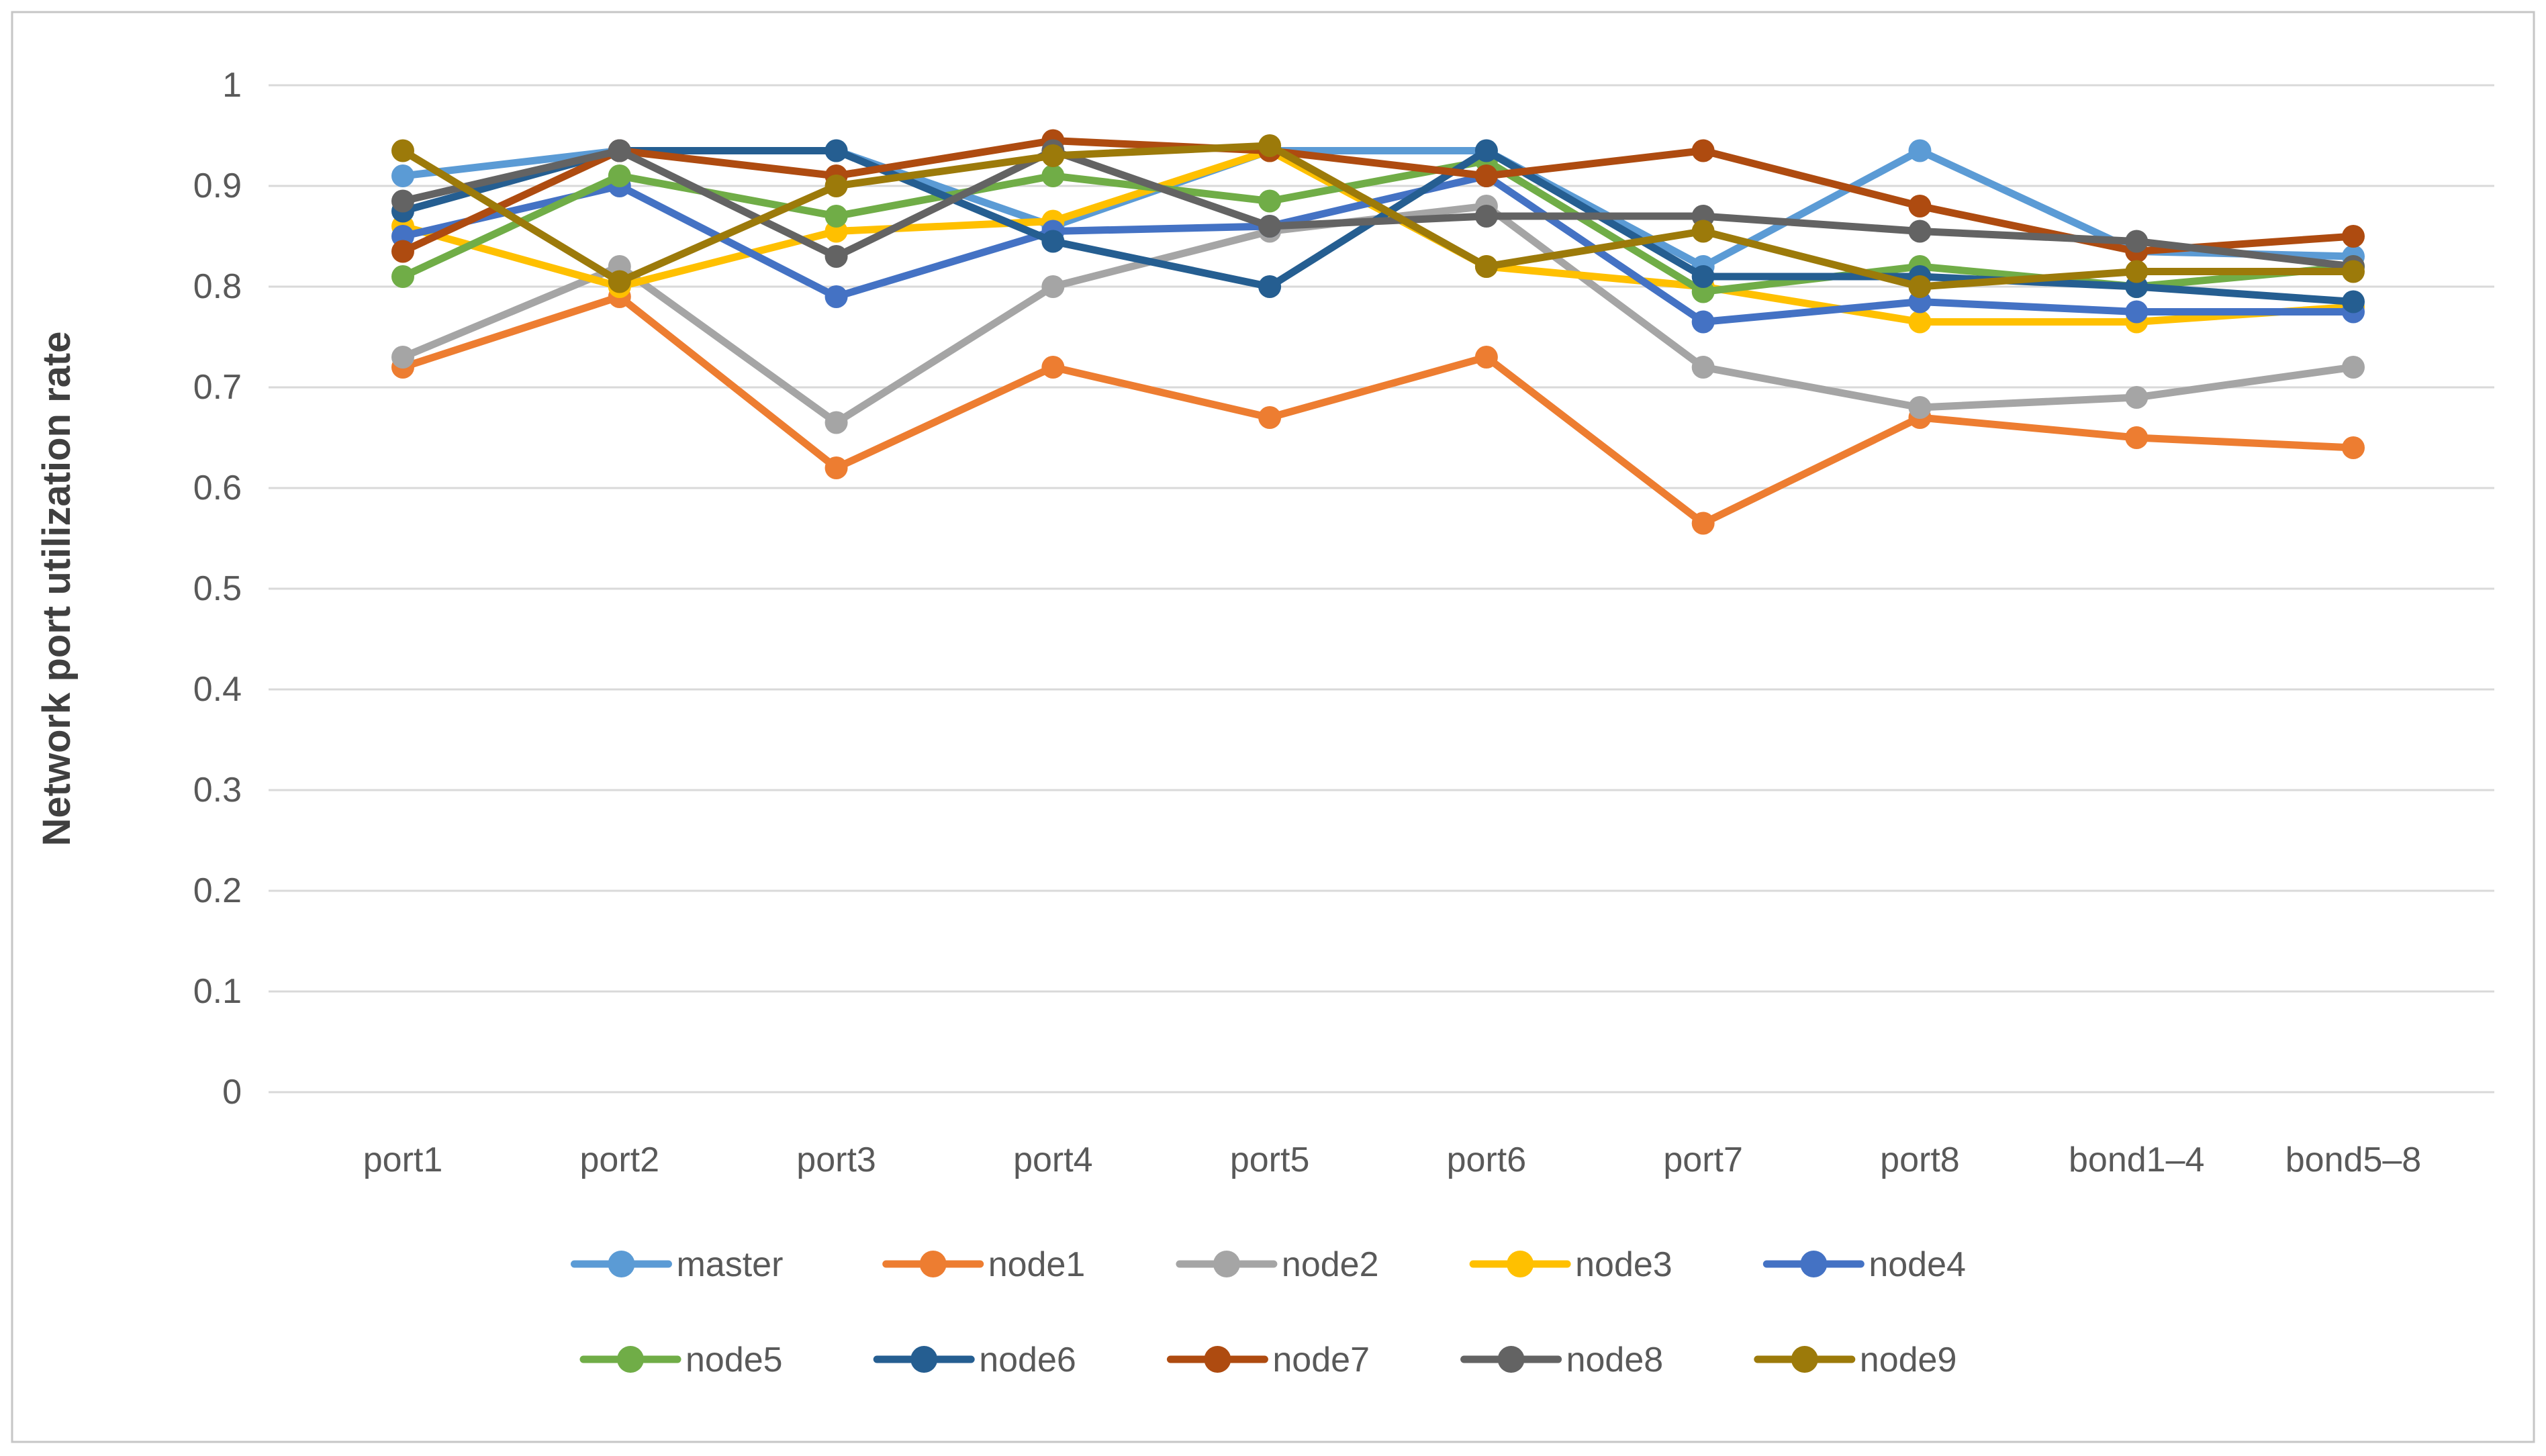 The height and width of the screenshot is (1456, 2546). I want to click on legend-label-node8: node8, so click(1615, 1360).